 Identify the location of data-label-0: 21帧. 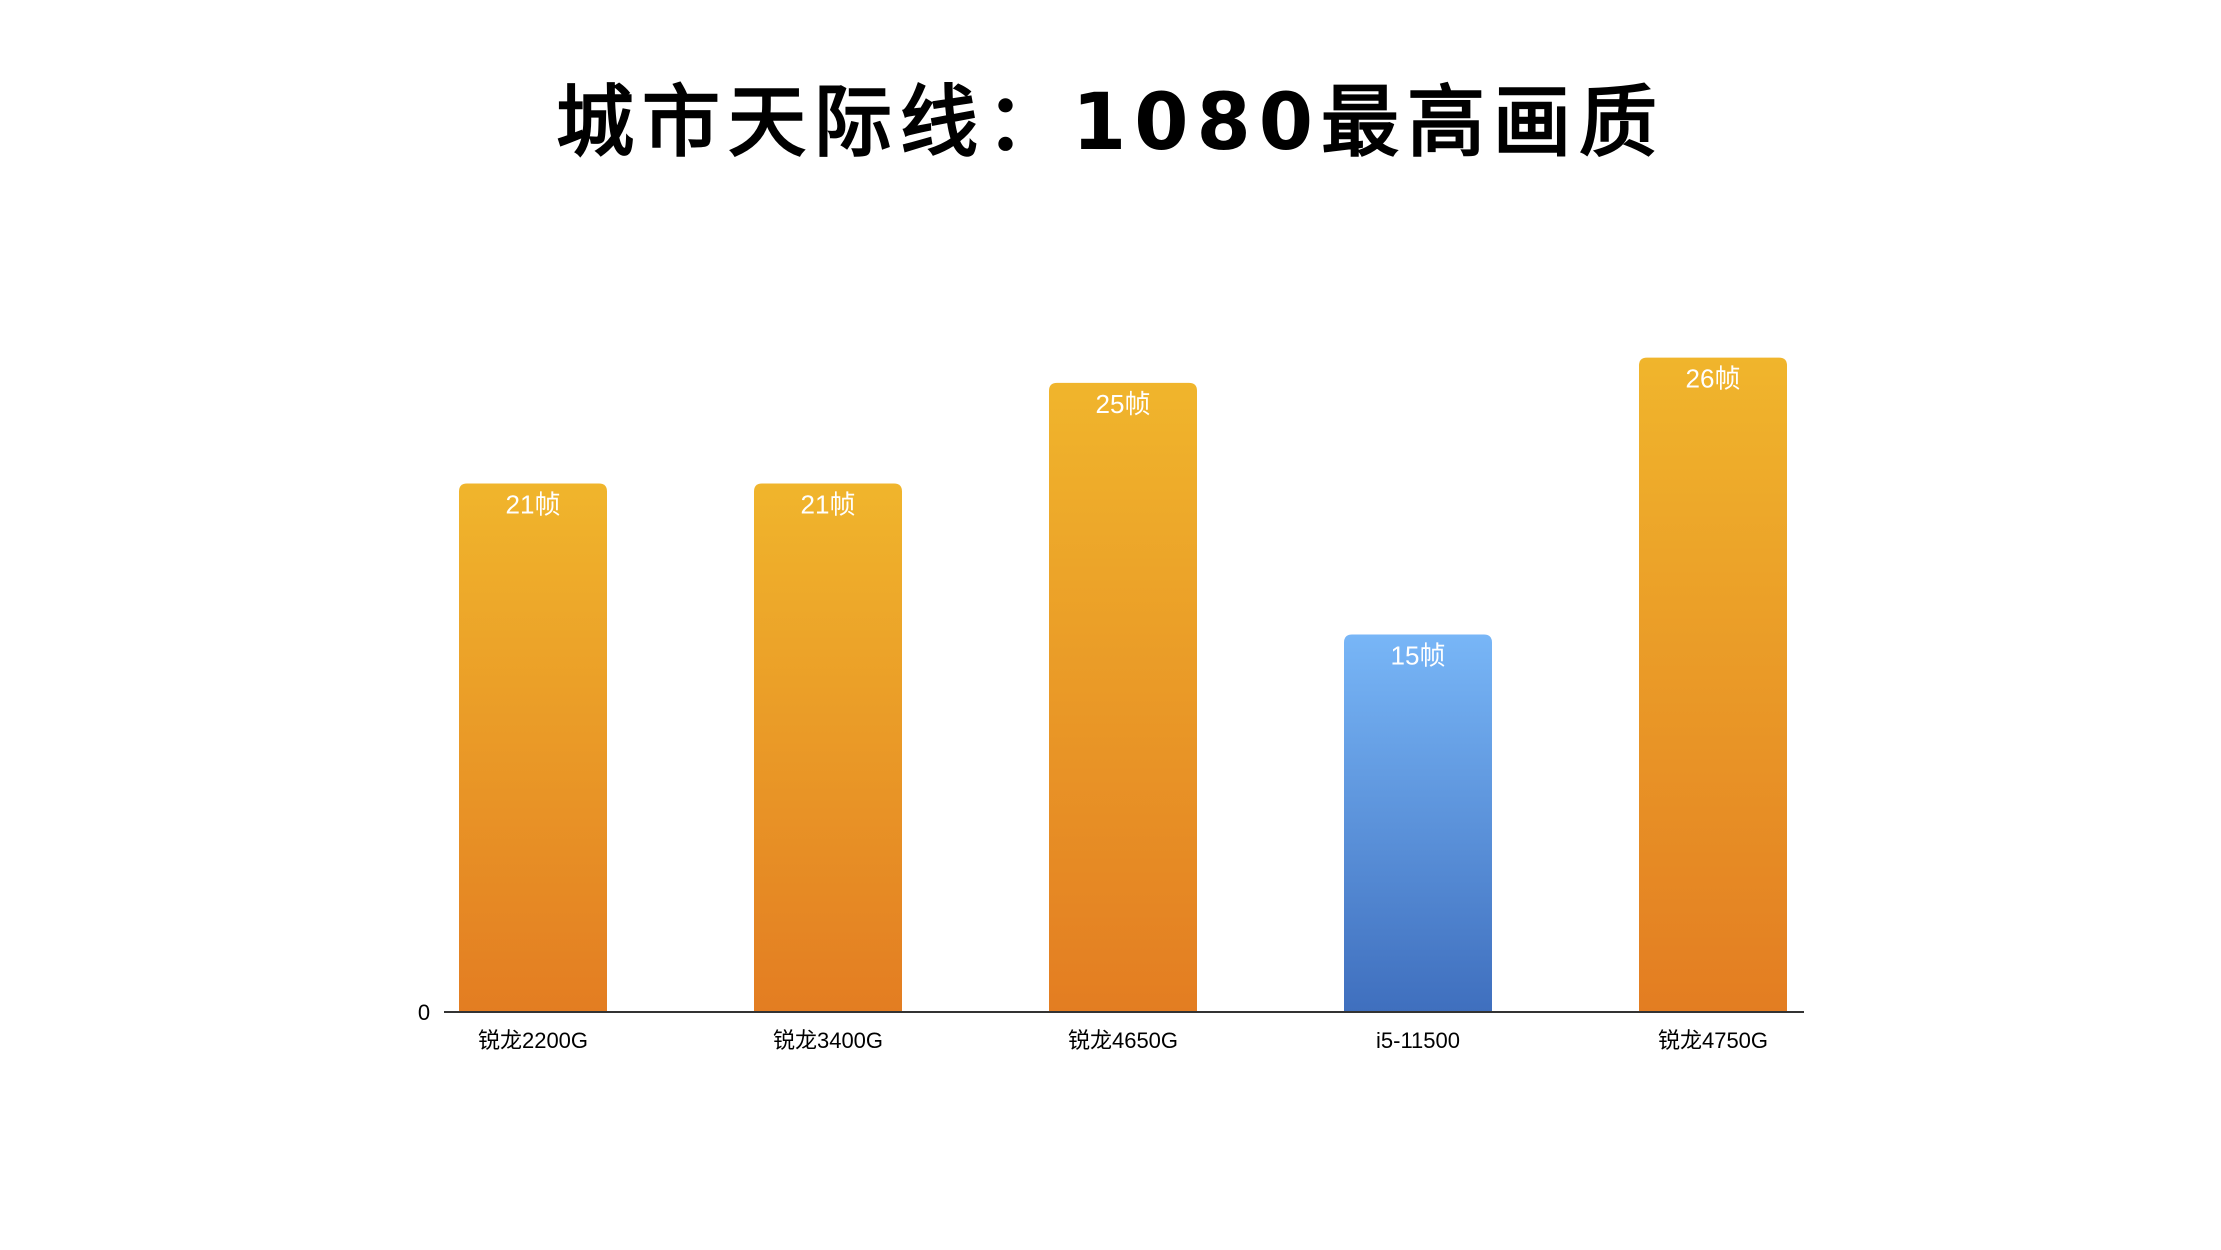
(533, 505).